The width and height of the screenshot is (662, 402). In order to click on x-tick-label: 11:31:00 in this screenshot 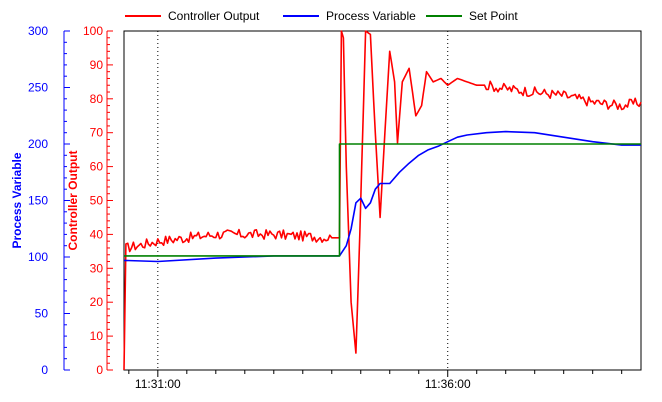, I will do `click(158, 384)`.